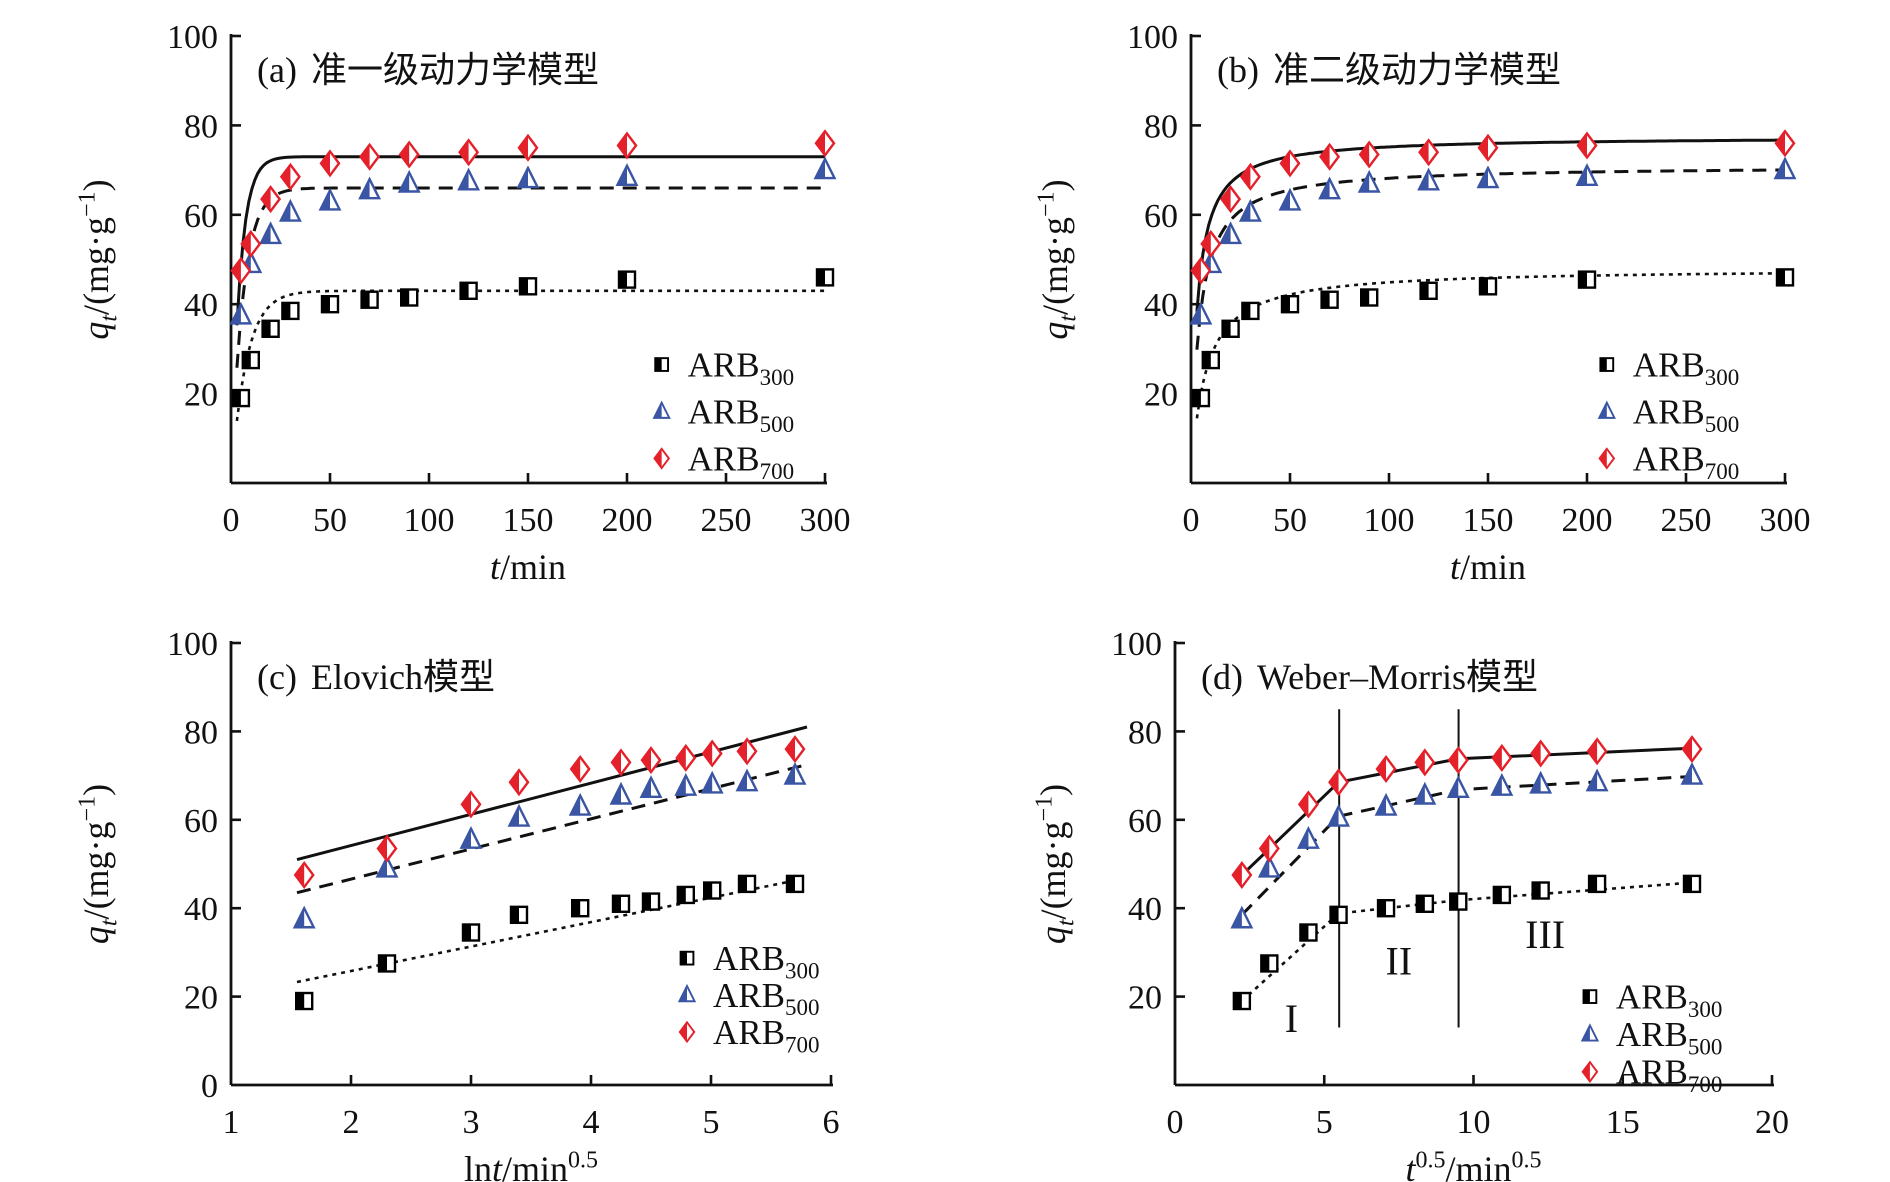 The image size is (1890, 1182). Describe the element at coordinates (741, 414) in the screenshot. I see `legend-label-arb500: ARB500` at that location.